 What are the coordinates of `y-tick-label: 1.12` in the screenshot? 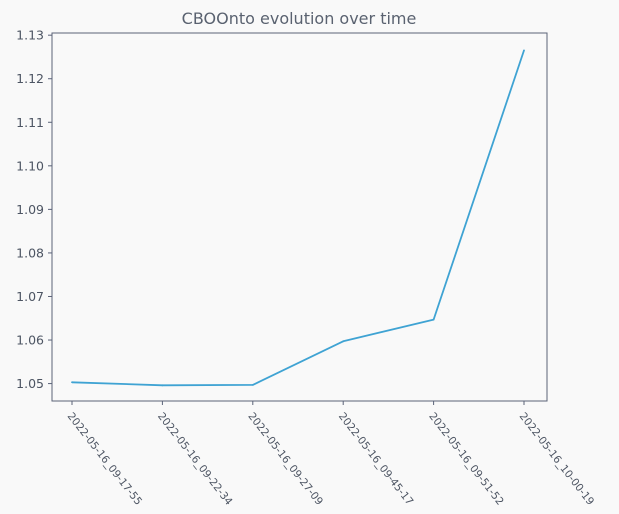 It's located at (30, 78).